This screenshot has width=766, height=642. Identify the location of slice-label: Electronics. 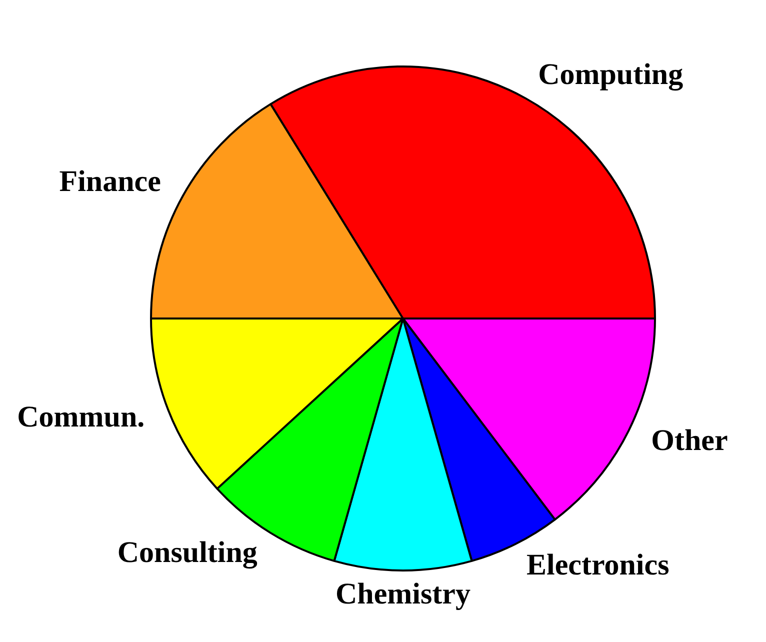
(598, 565).